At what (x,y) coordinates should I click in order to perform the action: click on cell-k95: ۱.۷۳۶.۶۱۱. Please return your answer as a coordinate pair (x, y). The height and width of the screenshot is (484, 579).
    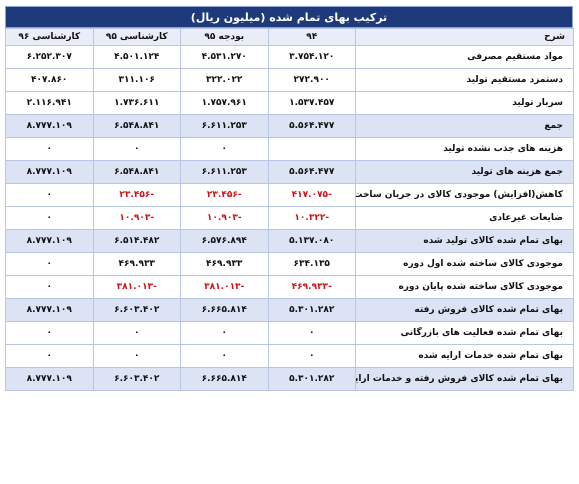
    Looking at the image, I should click on (136, 103).